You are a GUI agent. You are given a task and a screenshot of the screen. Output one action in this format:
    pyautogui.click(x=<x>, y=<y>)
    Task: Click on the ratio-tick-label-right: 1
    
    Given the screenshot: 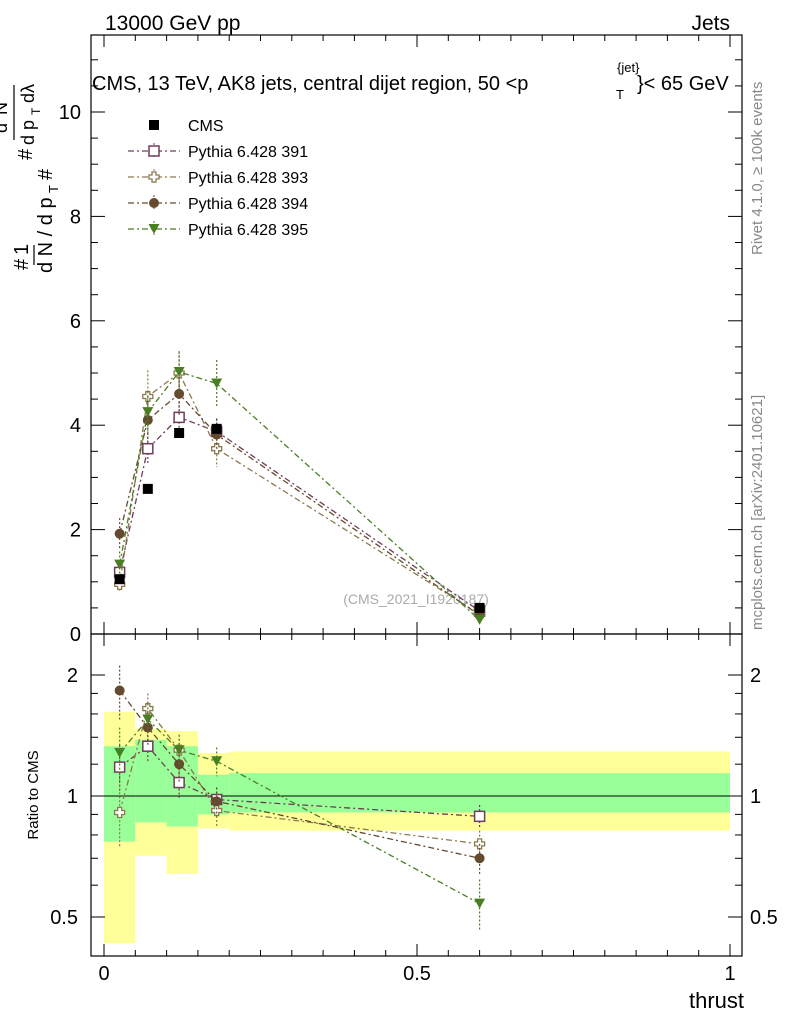 What is the action you would take?
    pyautogui.click(x=755, y=797)
    